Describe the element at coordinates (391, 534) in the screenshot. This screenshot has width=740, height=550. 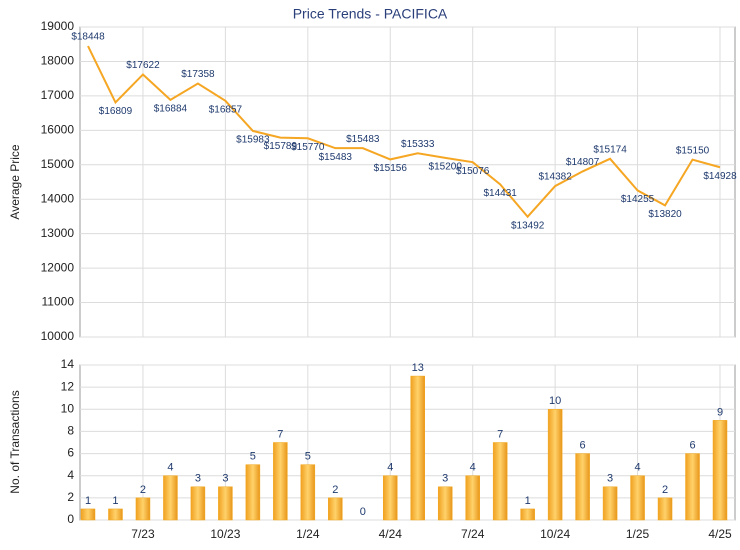
I see `x-tick-label: 4/24` at that location.